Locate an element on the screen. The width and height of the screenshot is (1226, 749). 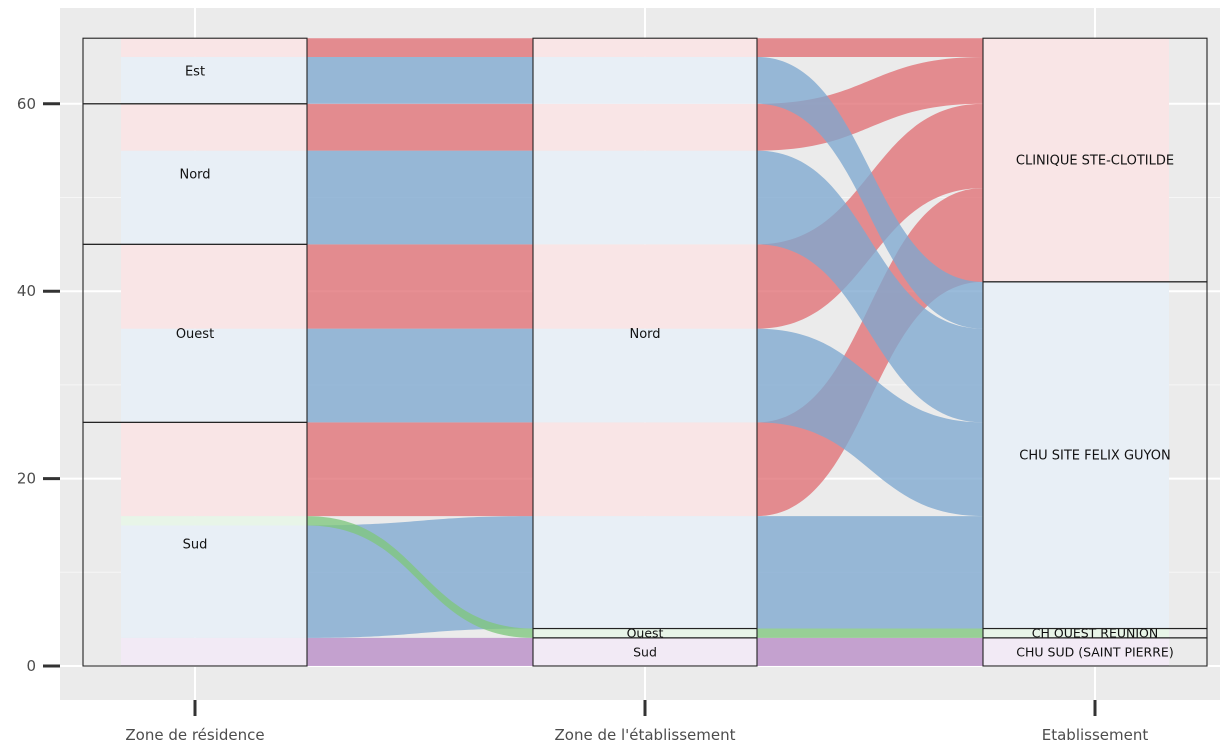
y-tick-label: 40 is located at coordinates (26, 291).